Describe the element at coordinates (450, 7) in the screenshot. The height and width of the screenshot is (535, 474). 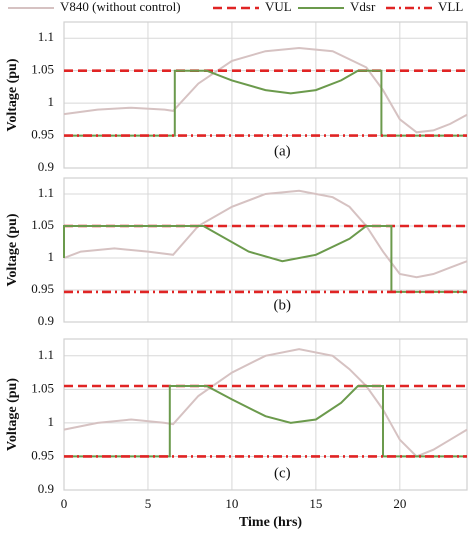
I see `legend-label: VLL` at that location.